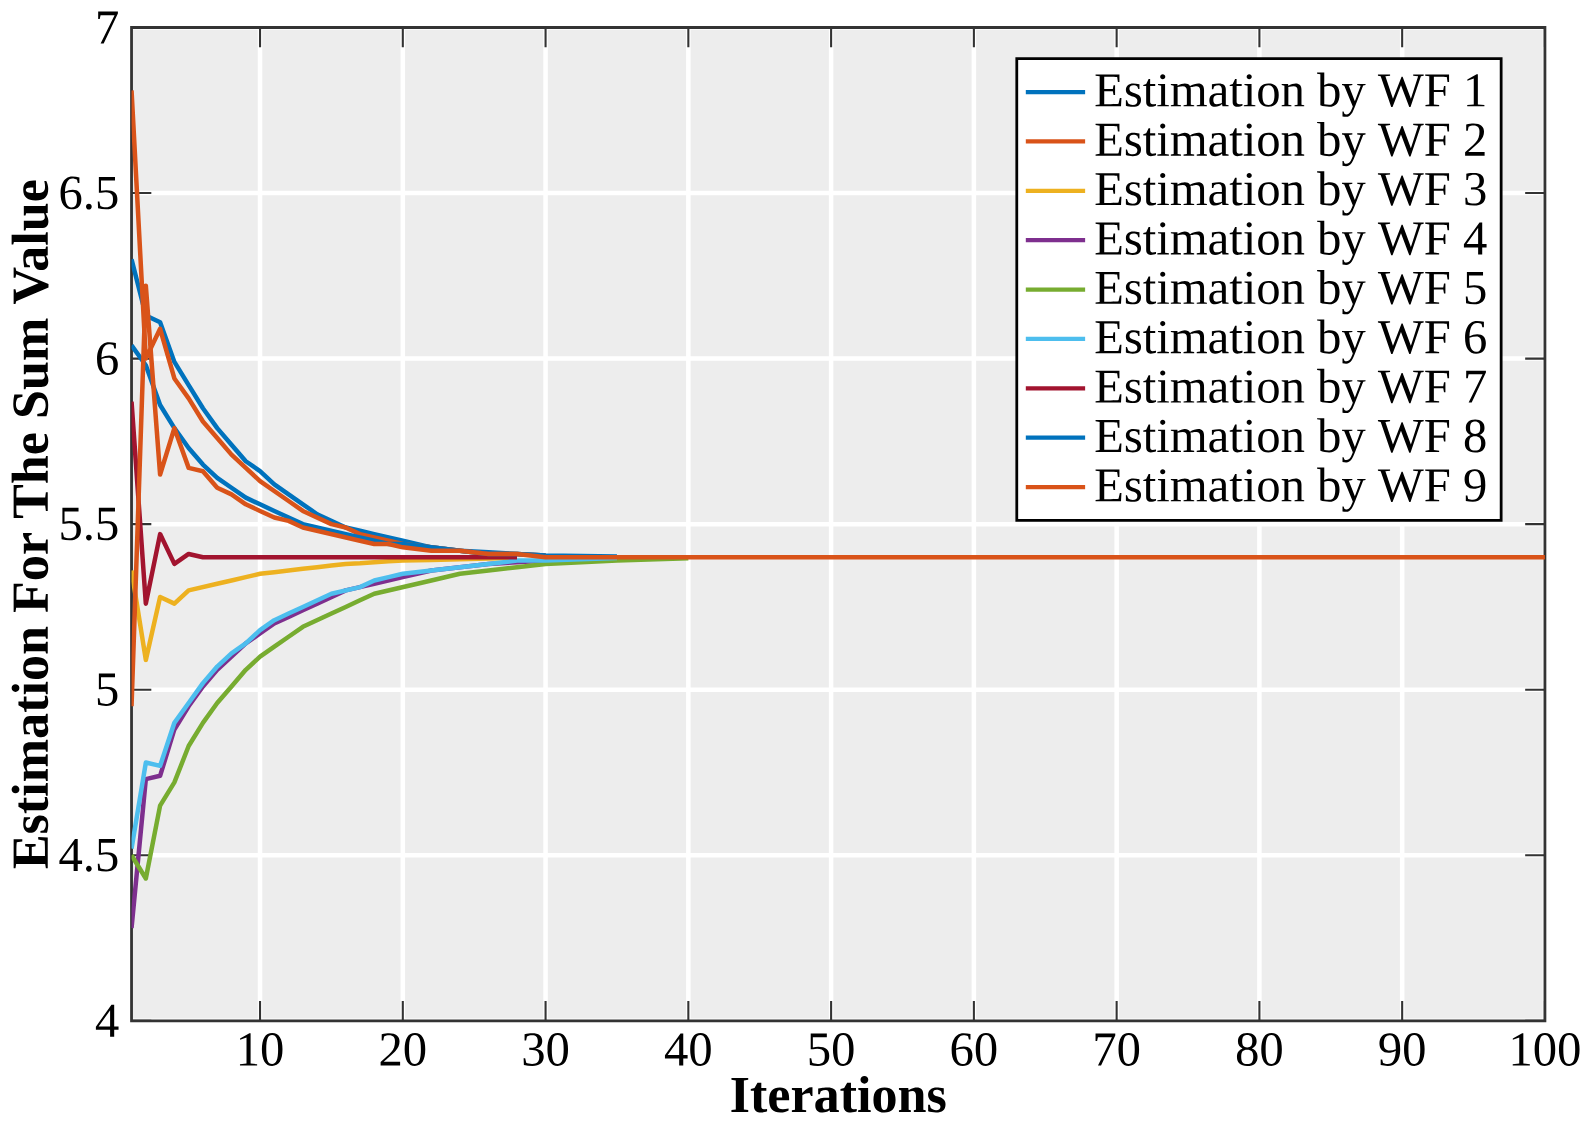 The width and height of the screenshot is (1593, 1124). Describe the element at coordinates (1290, 292) in the screenshot. I see `legend-label: Estimation by WF 5` at that location.